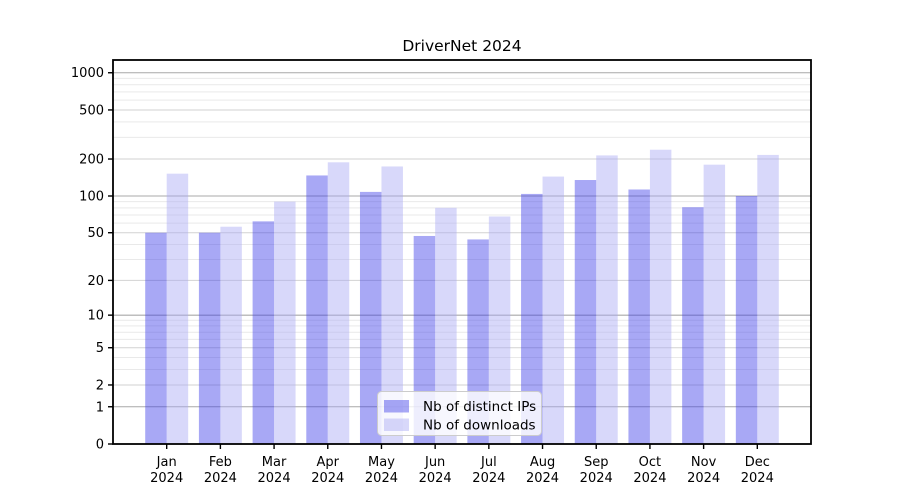 The width and height of the screenshot is (900, 500). I want to click on bar-nb-of-downloads-nov-2024, so click(714, 304).